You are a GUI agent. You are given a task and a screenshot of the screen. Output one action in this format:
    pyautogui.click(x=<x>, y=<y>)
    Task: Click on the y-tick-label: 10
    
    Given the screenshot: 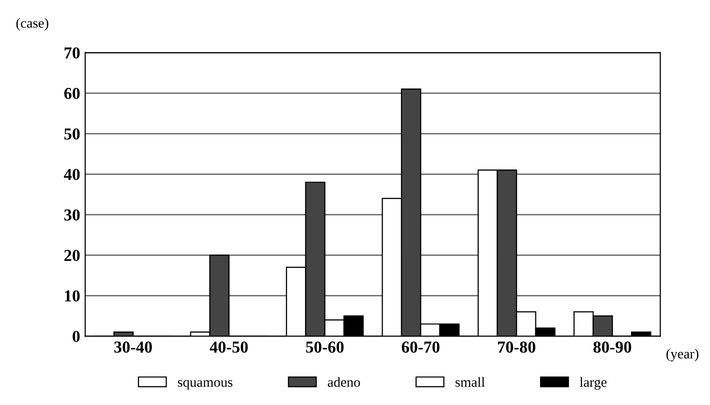 What is the action you would take?
    pyautogui.click(x=72, y=296)
    